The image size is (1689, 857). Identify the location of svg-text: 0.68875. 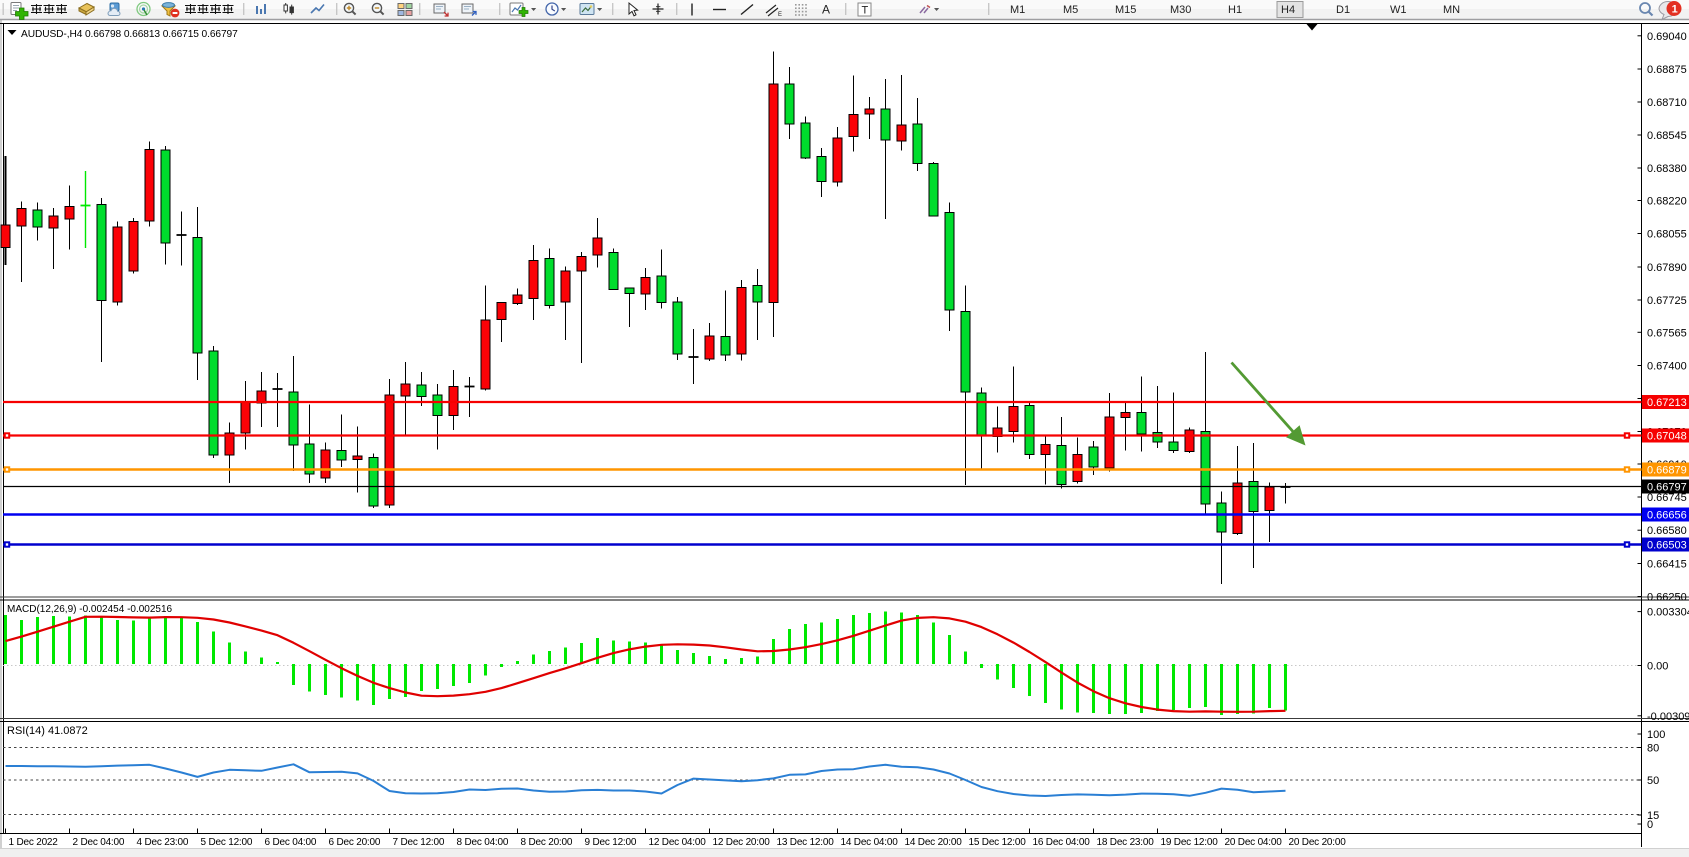
(1667, 70).